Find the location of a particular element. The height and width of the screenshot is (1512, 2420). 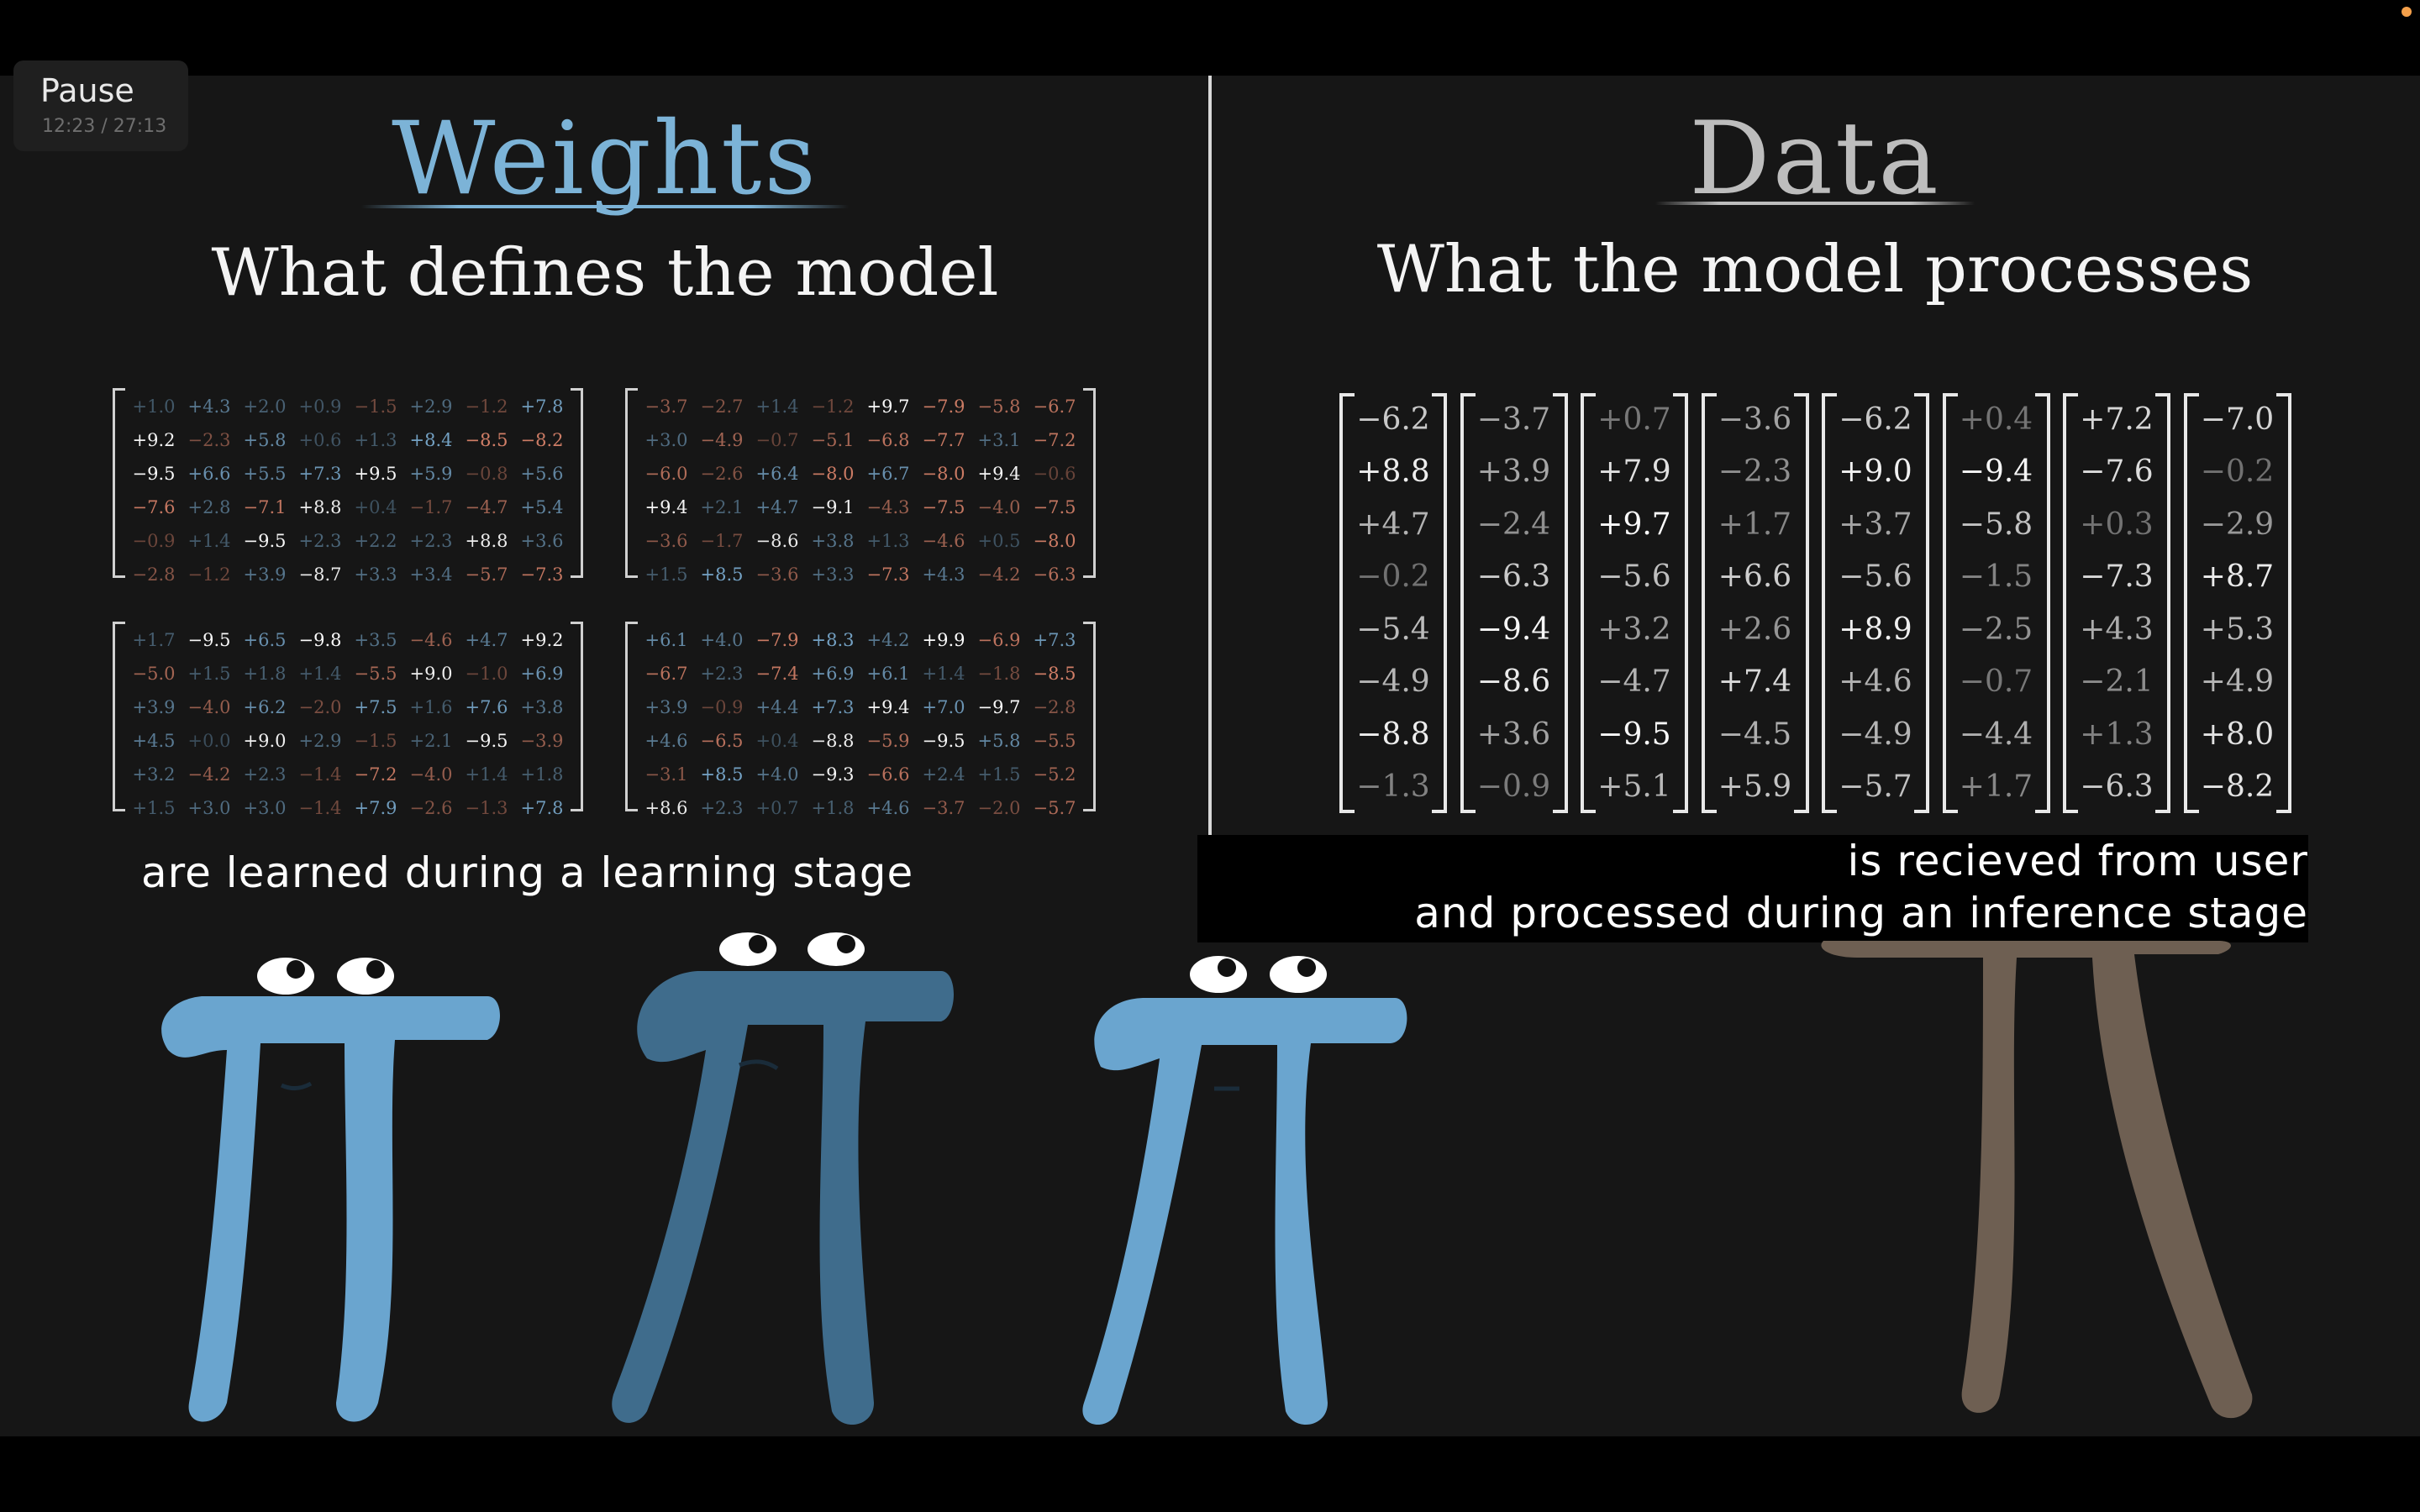

weight-value: −5.0 is located at coordinates (154, 674).